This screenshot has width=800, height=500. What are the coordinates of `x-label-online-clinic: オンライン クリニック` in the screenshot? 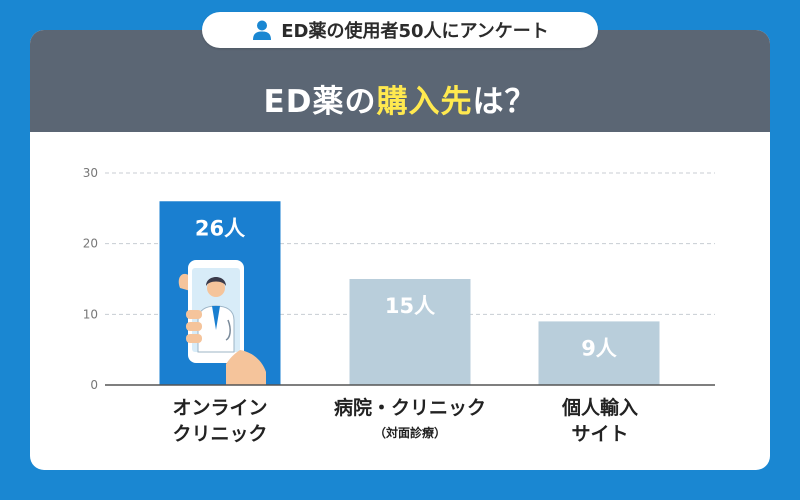 It's located at (220, 421).